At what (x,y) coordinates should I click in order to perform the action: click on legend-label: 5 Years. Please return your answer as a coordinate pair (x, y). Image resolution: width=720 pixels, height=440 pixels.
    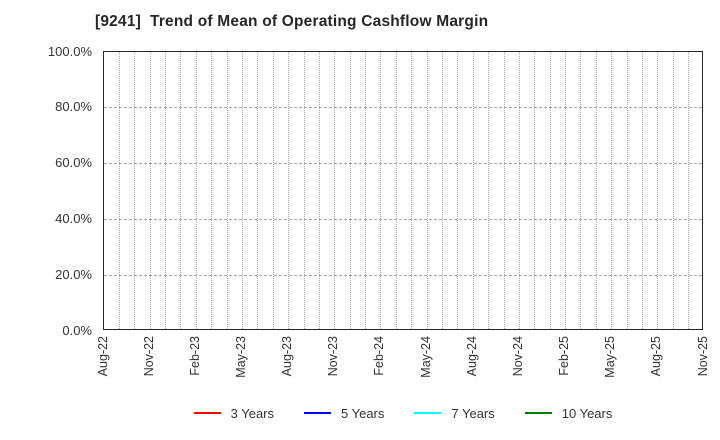
    Looking at the image, I should click on (363, 413).